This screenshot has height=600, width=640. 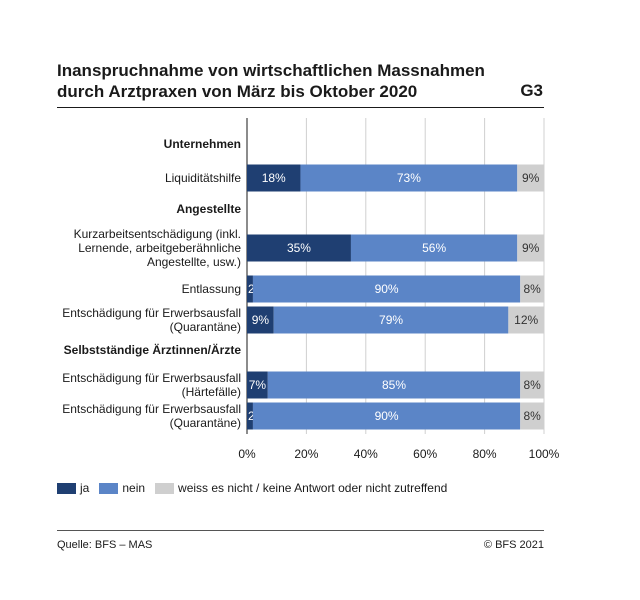 I want to click on category-label: Kurzarbeitsentschädigung (inkl., so click(x=157, y=234).